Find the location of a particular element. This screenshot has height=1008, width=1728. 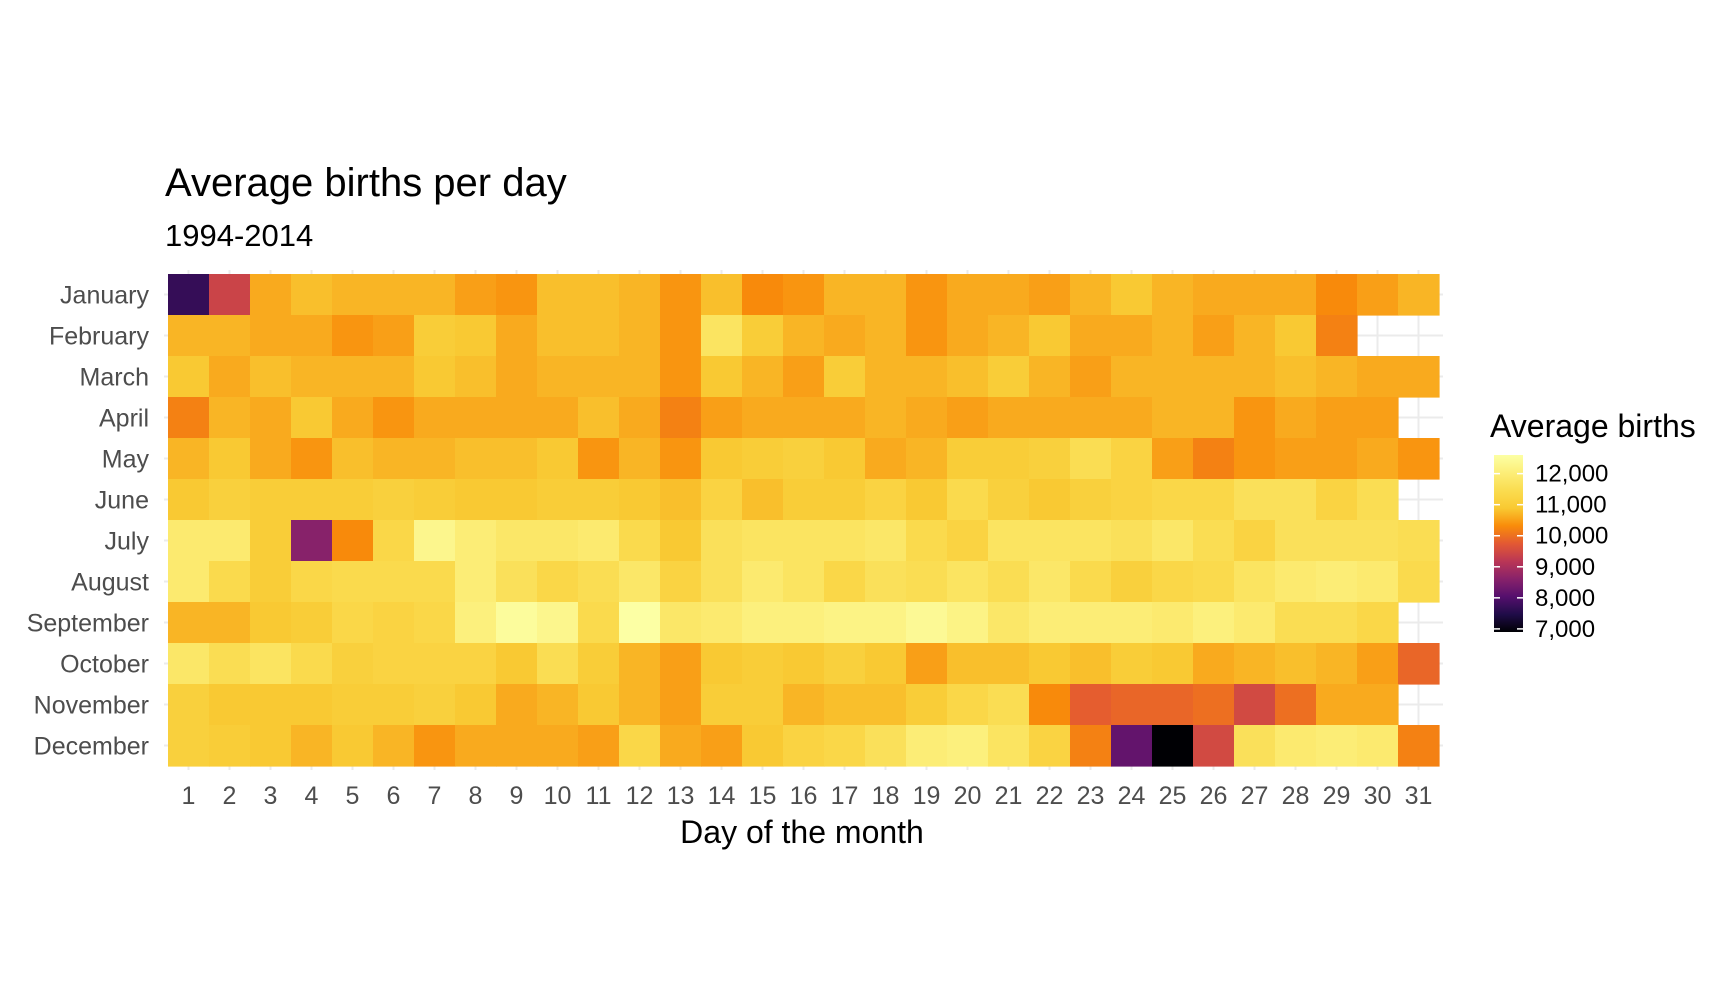

legend-tick-label: 7,000 is located at coordinates (1565, 629).